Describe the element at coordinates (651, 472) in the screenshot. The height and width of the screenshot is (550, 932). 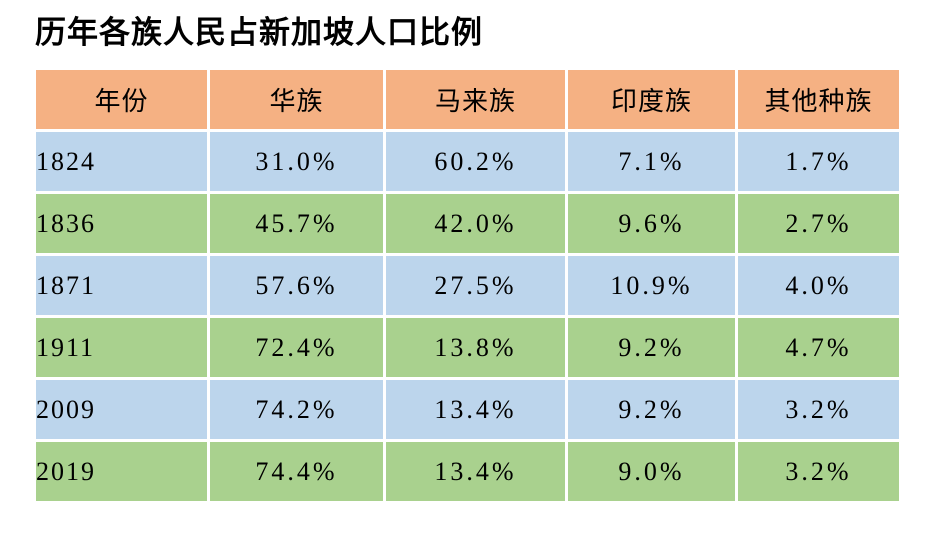
I see `indian-pct-cell: 9.0%` at that location.